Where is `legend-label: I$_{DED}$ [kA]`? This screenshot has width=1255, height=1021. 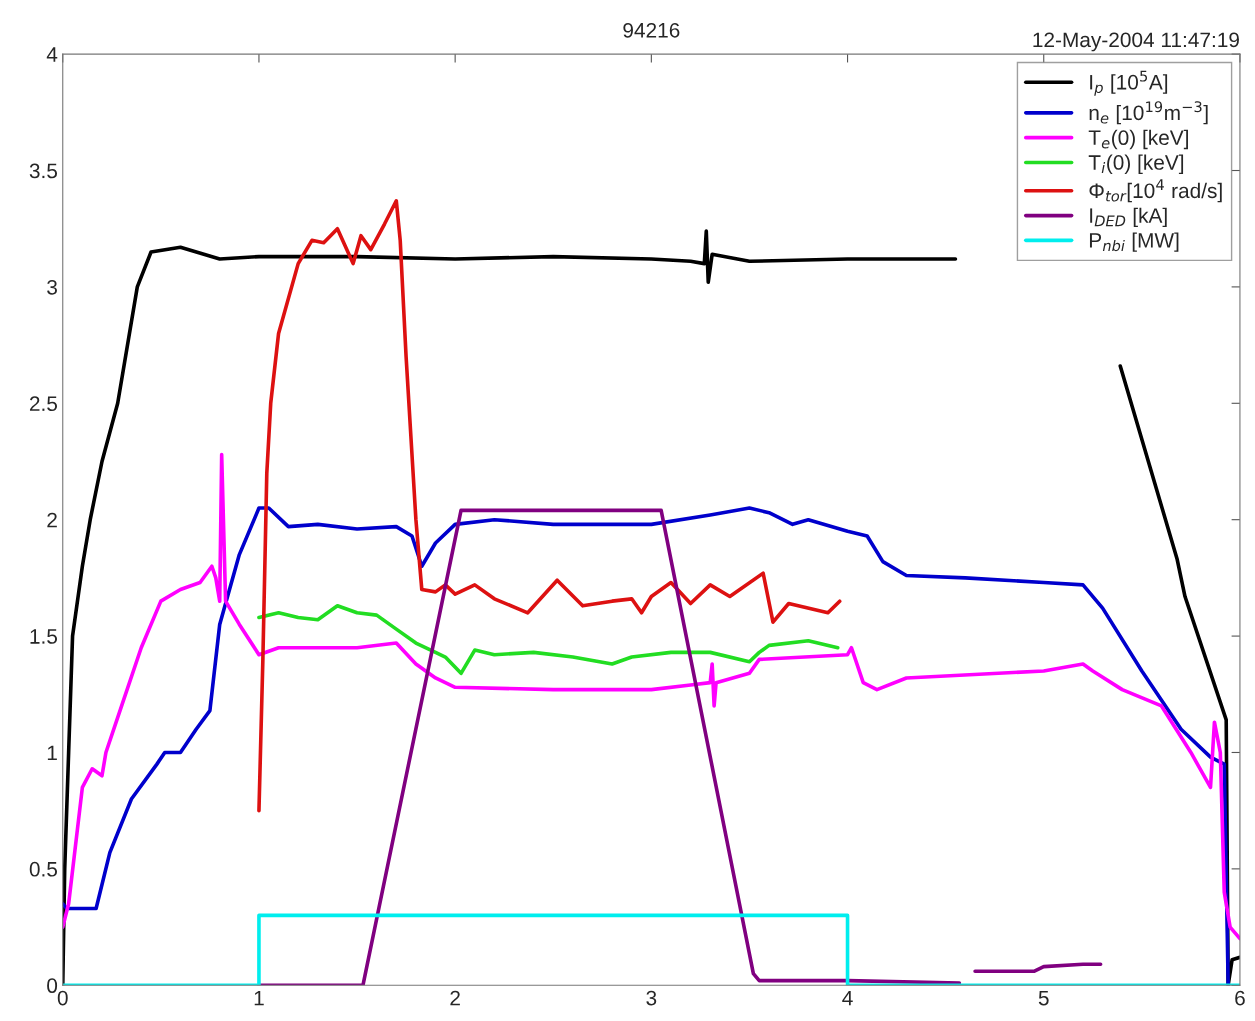
legend-label: I$_{DED}$ [kA] is located at coordinates (1128, 217).